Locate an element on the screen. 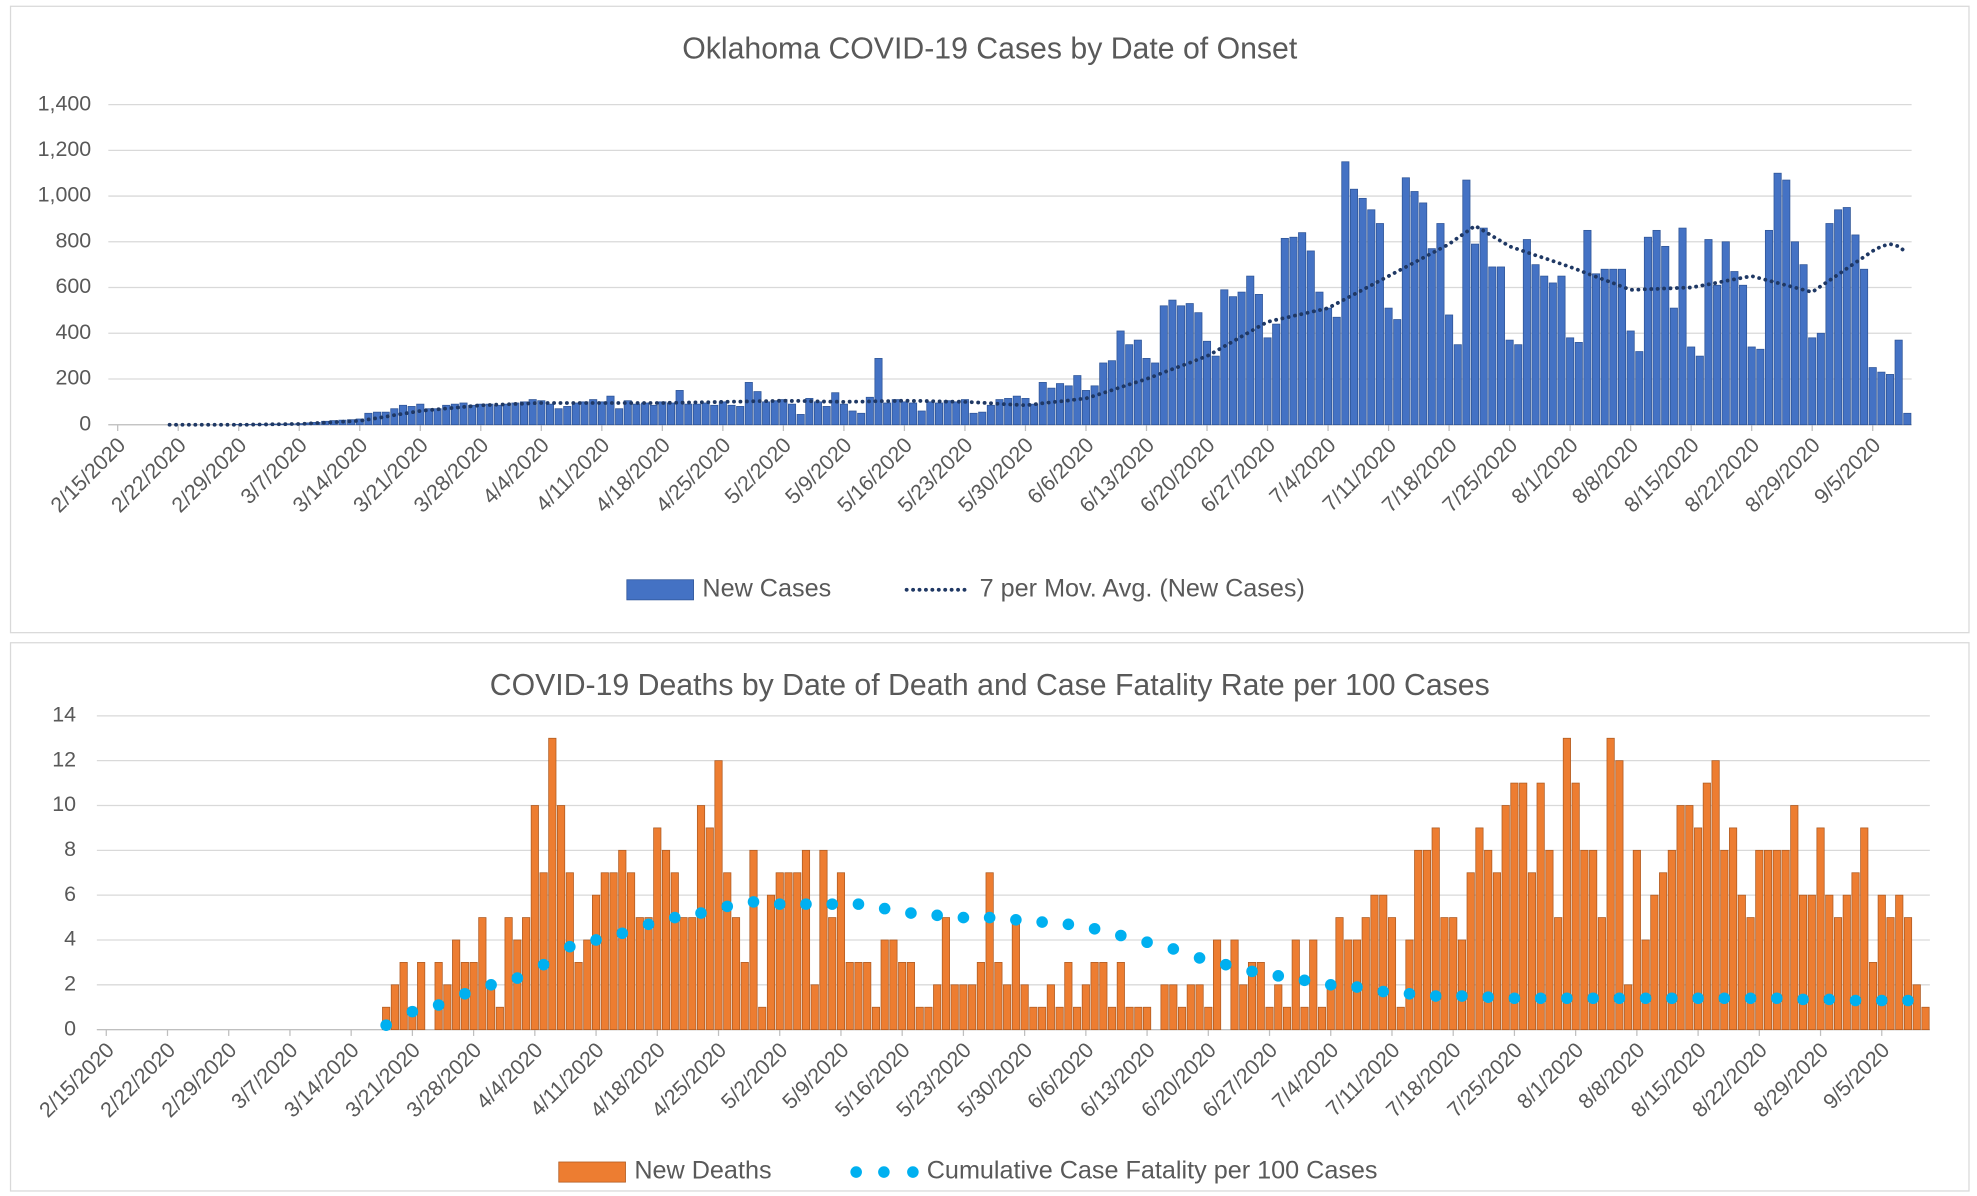 The width and height of the screenshot is (1977, 1196). chart-title: Oklahoma COVID-19 Cases by Date of Onset is located at coordinates (990, 48).